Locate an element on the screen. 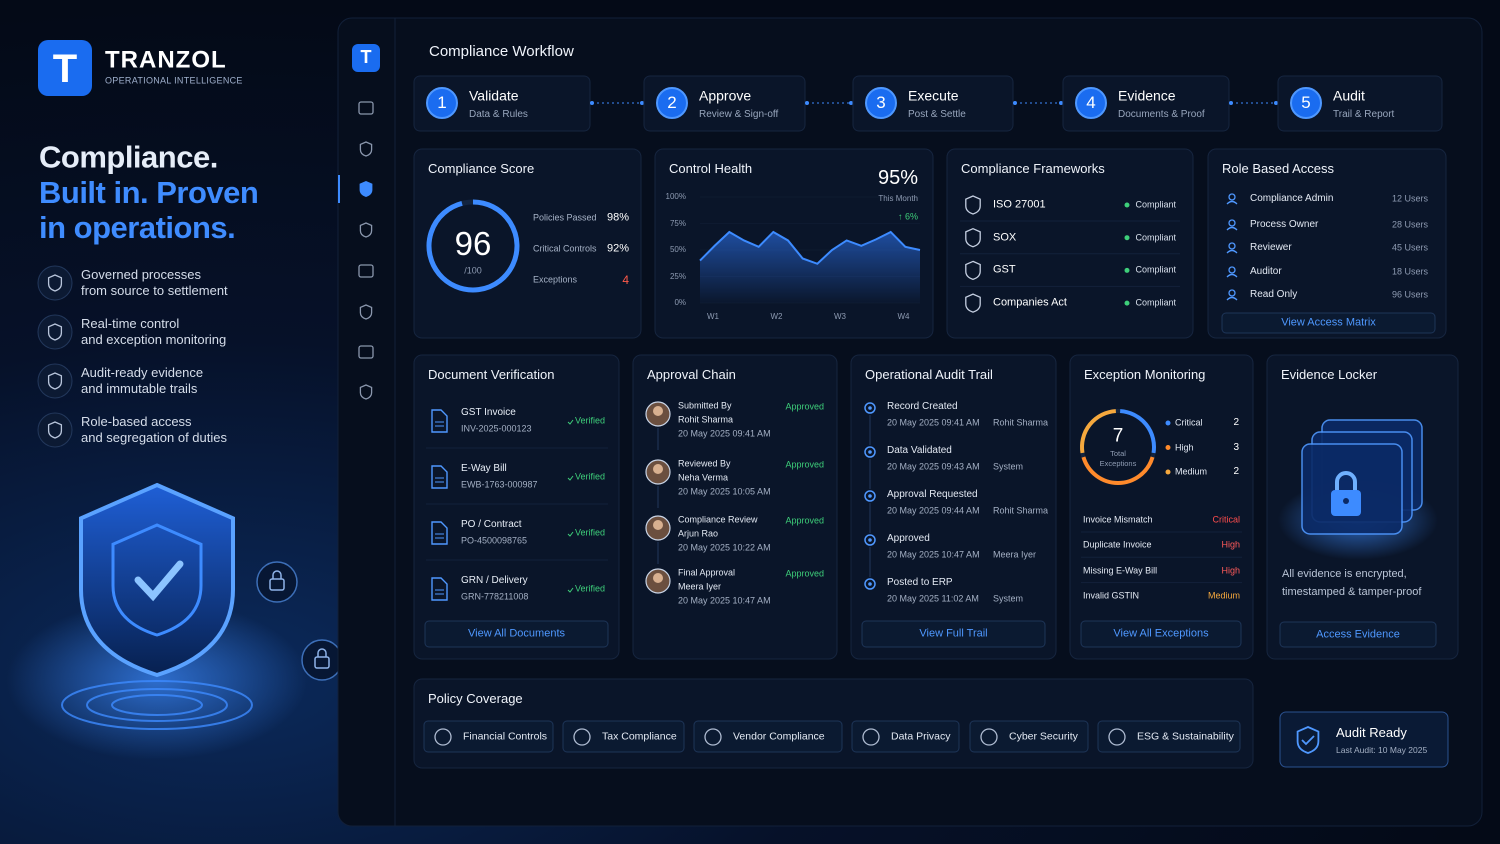 The width and height of the screenshot is (1500, 844). legend-name: High is located at coordinates (1184, 447).